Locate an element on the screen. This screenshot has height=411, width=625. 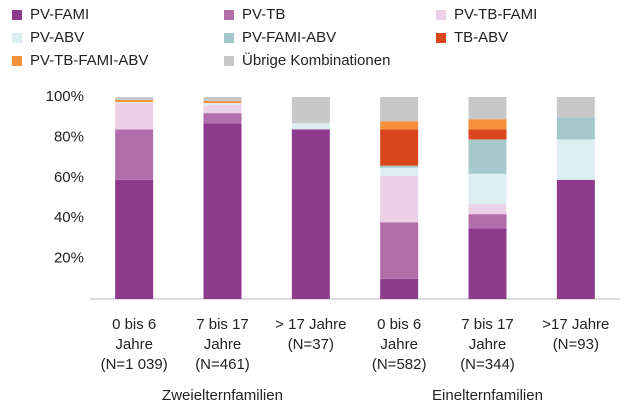
legend-label: PV-FAMI is located at coordinates (59, 14).